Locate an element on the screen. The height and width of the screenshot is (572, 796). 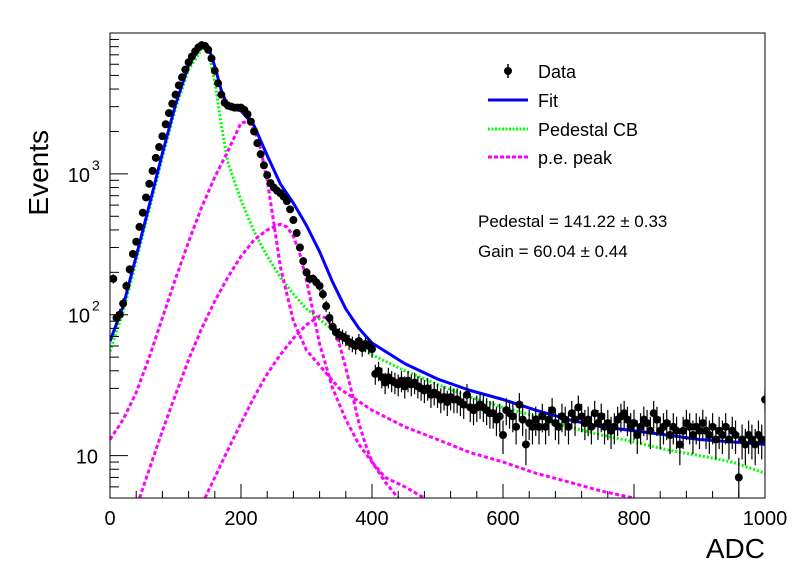
legend-label-fit: Fit is located at coordinates (548, 101).